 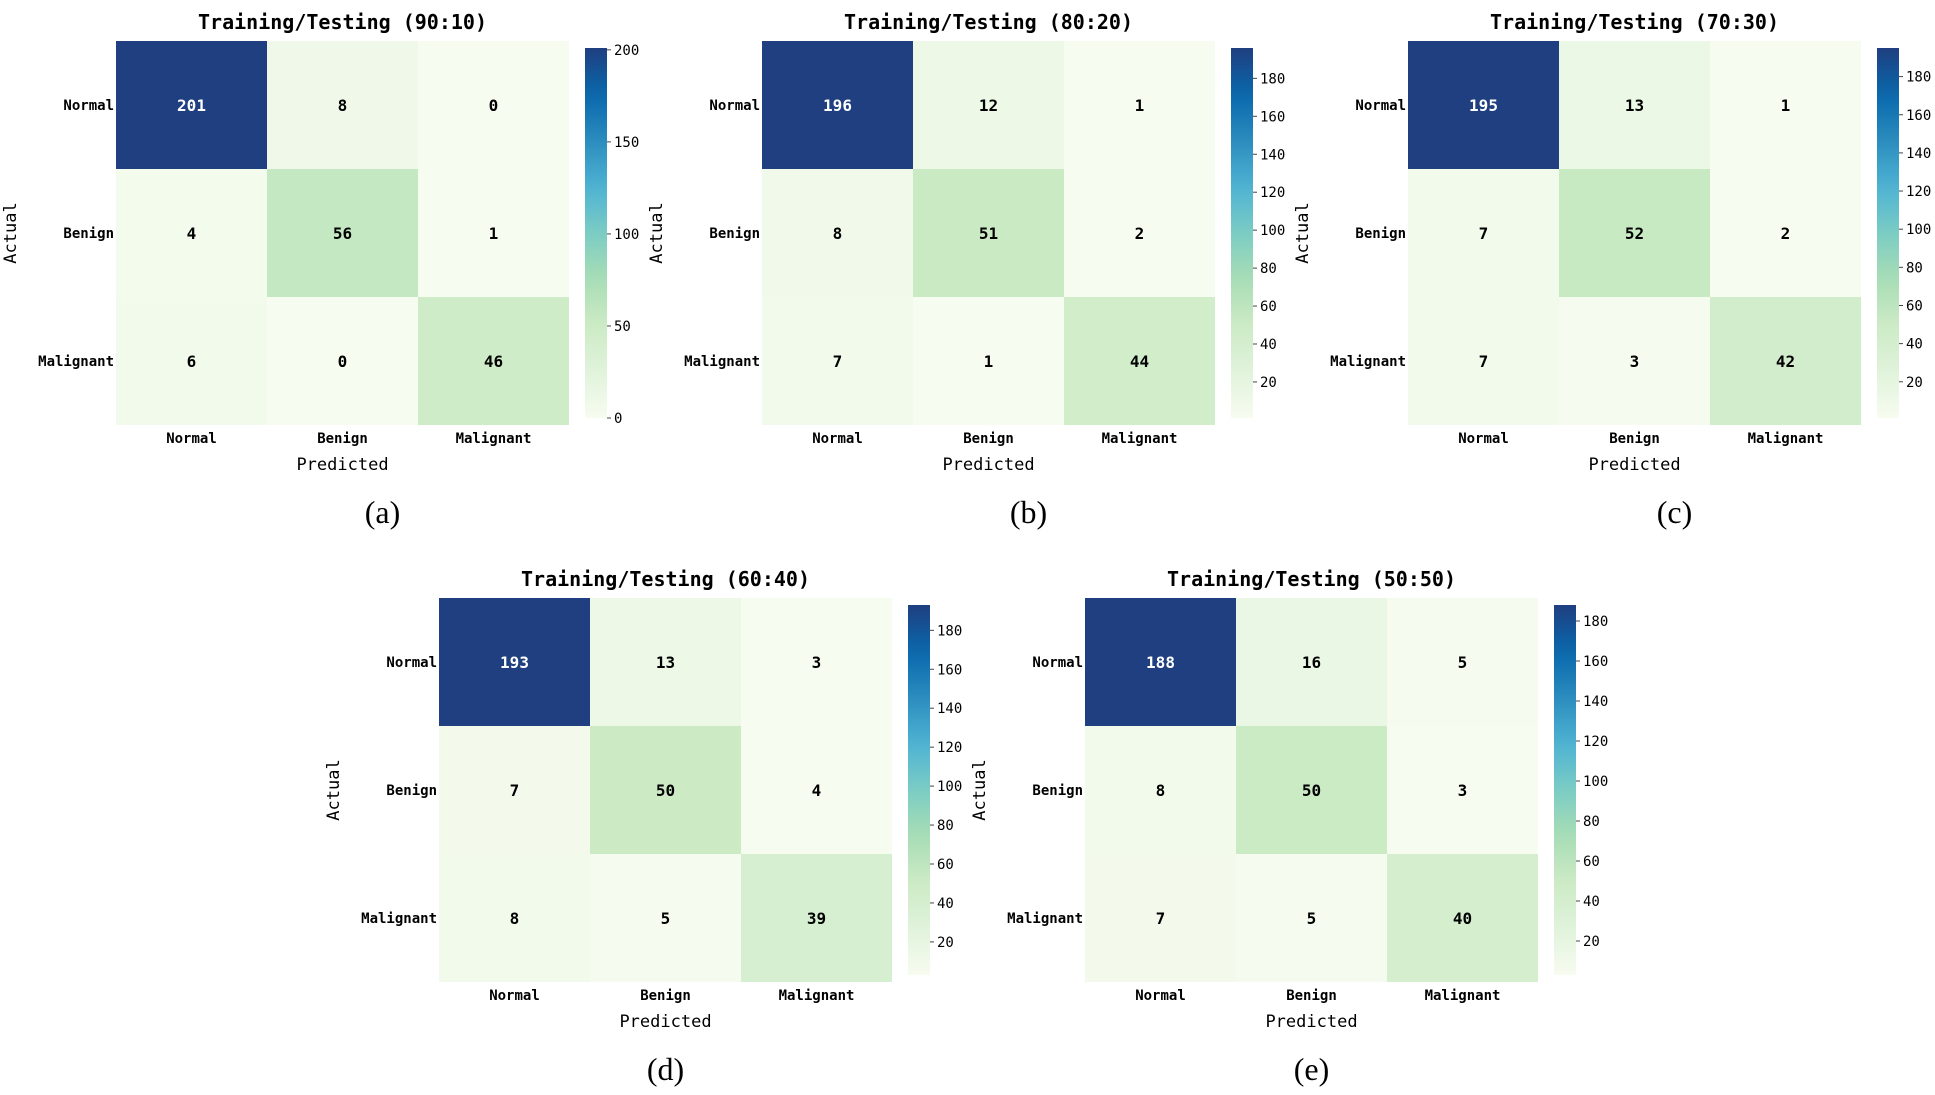 What do you see at coordinates (1634, 22) in the screenshot?
I see `chart-title: Training/Testing (70:30)` at bounding box center [1634, 22].